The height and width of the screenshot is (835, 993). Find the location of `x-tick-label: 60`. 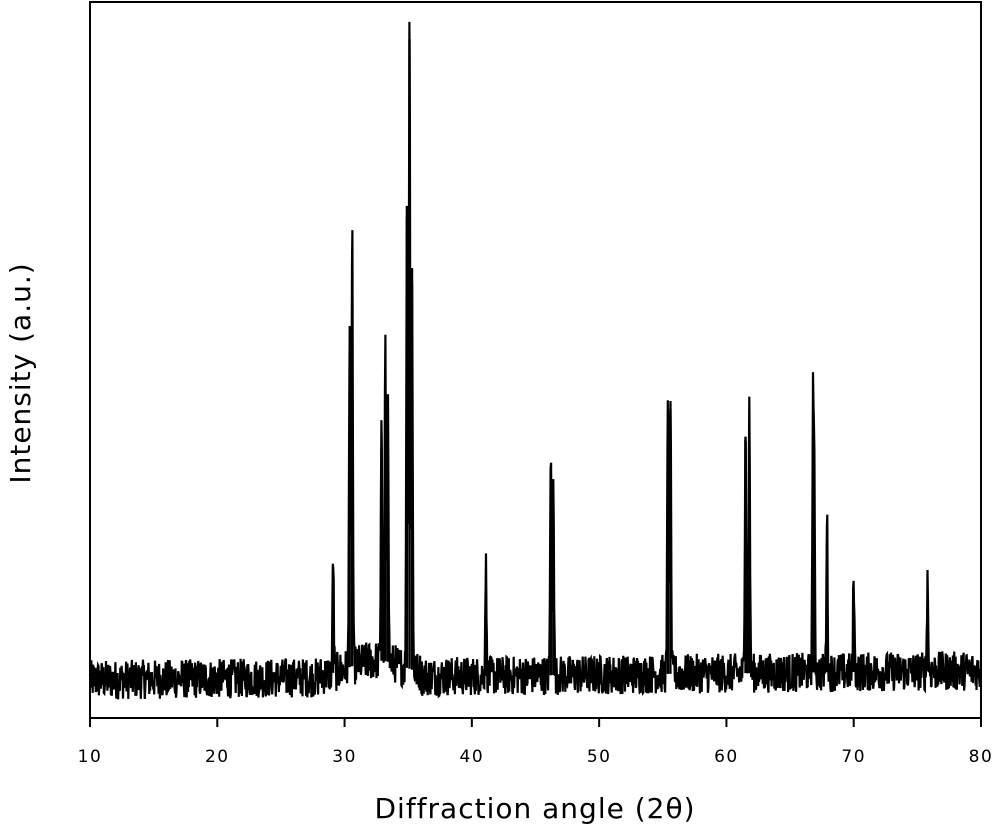

x-tick-label: 60 is located at coordinates (726, 757).